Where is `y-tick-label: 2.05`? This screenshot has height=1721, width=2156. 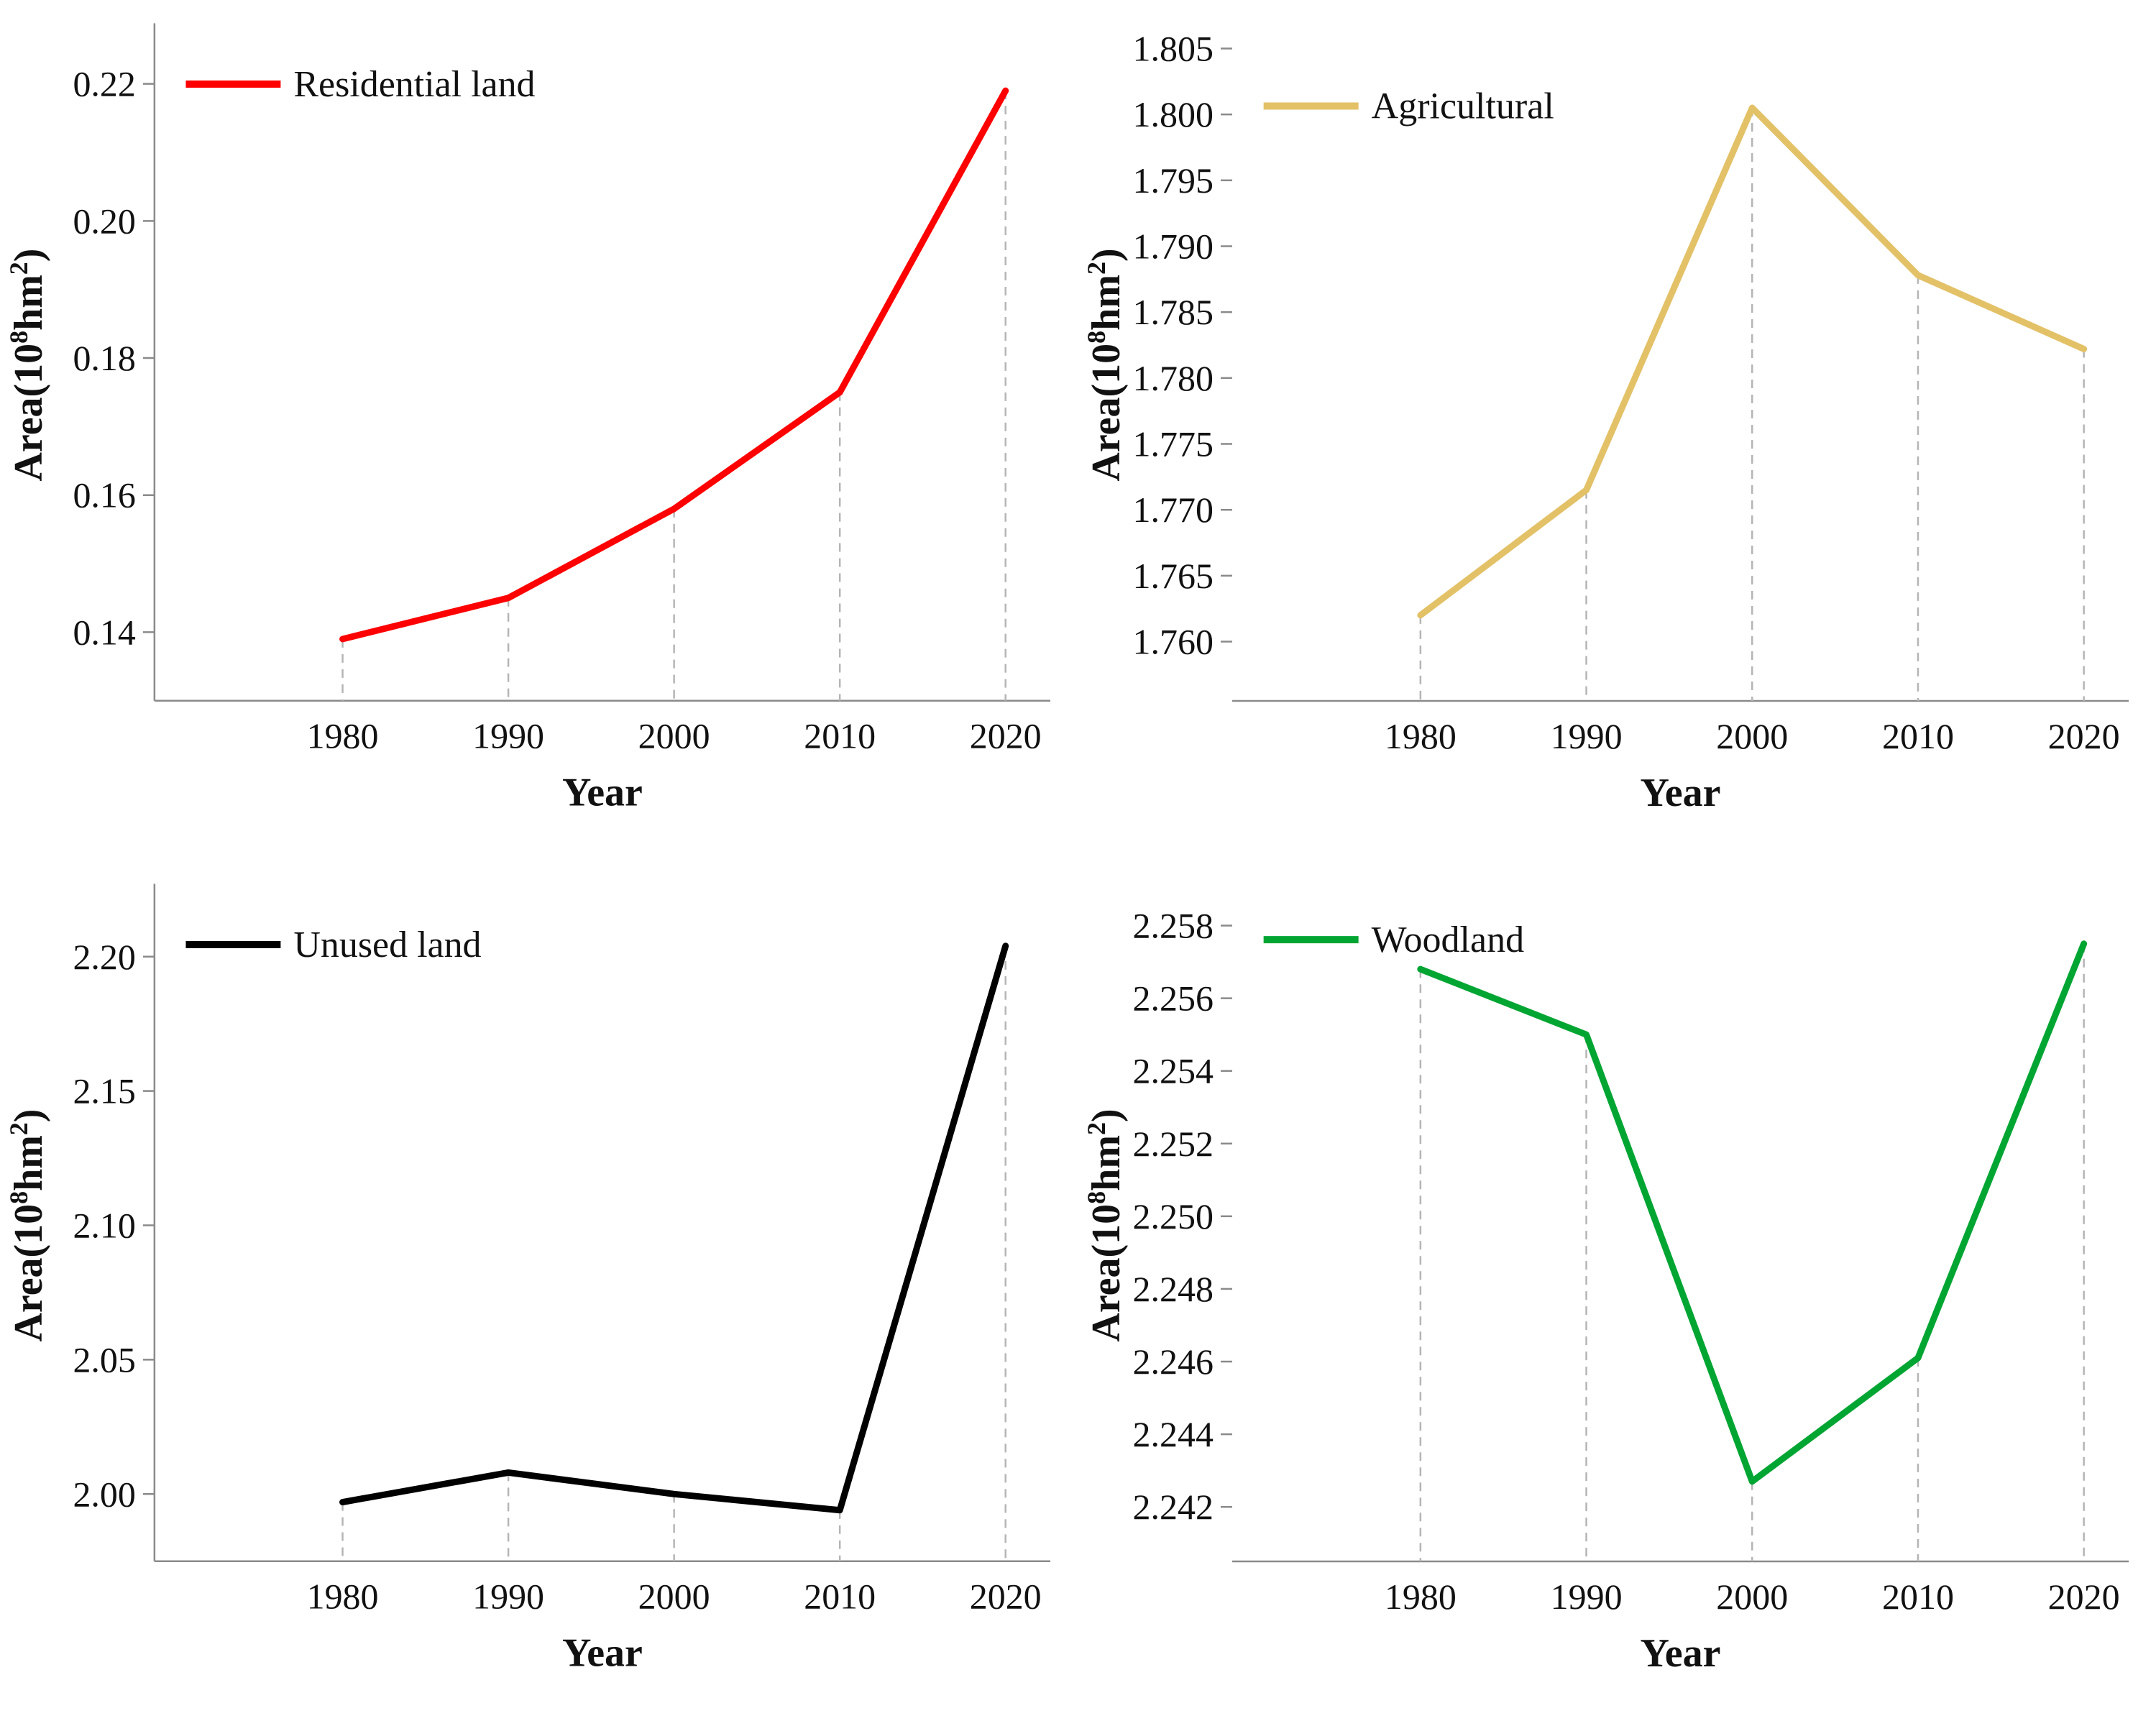
y-tick-label: 2.05 is located at coordinates (104, 1359).